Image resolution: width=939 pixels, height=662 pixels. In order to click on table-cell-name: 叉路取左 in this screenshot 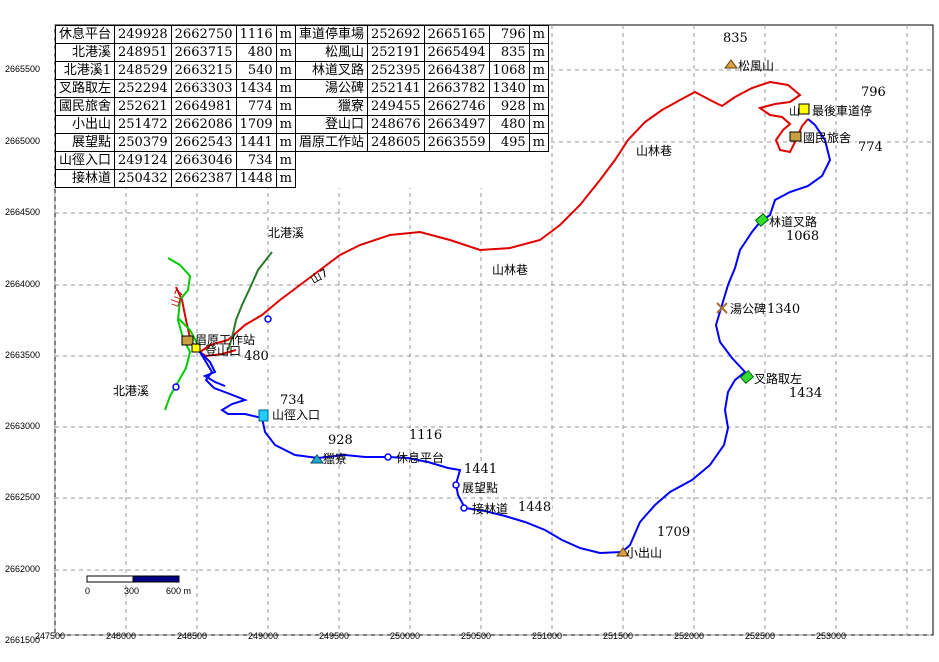, I will do `click(85, 88)`.